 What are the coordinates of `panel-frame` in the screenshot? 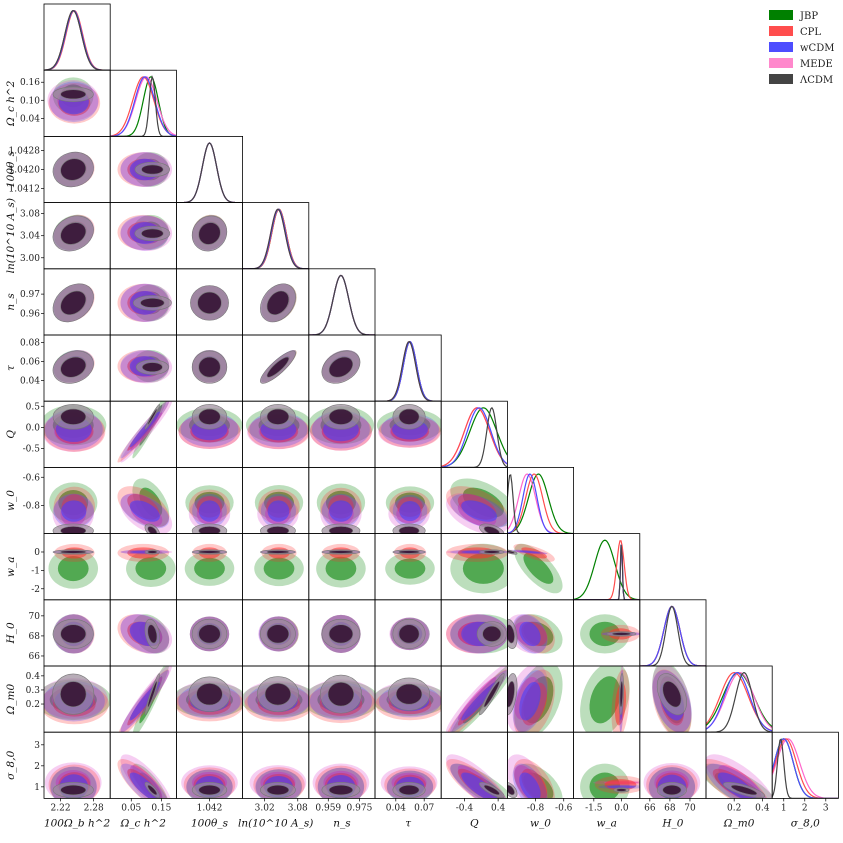 It's located at (805, 765).